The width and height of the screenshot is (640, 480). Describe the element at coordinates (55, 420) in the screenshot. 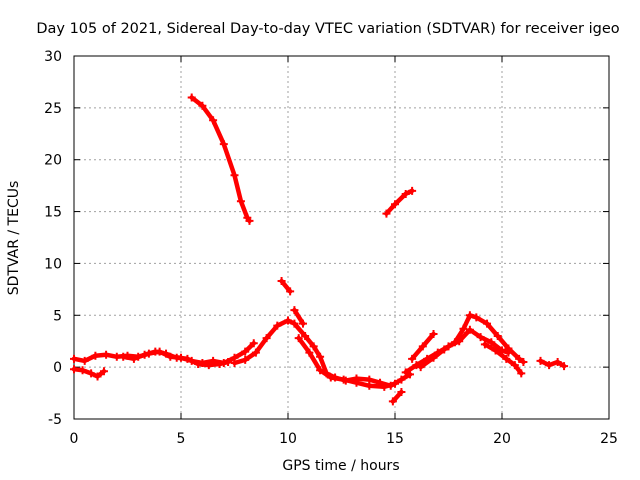

I see `y-tick-label: -5` at that location.